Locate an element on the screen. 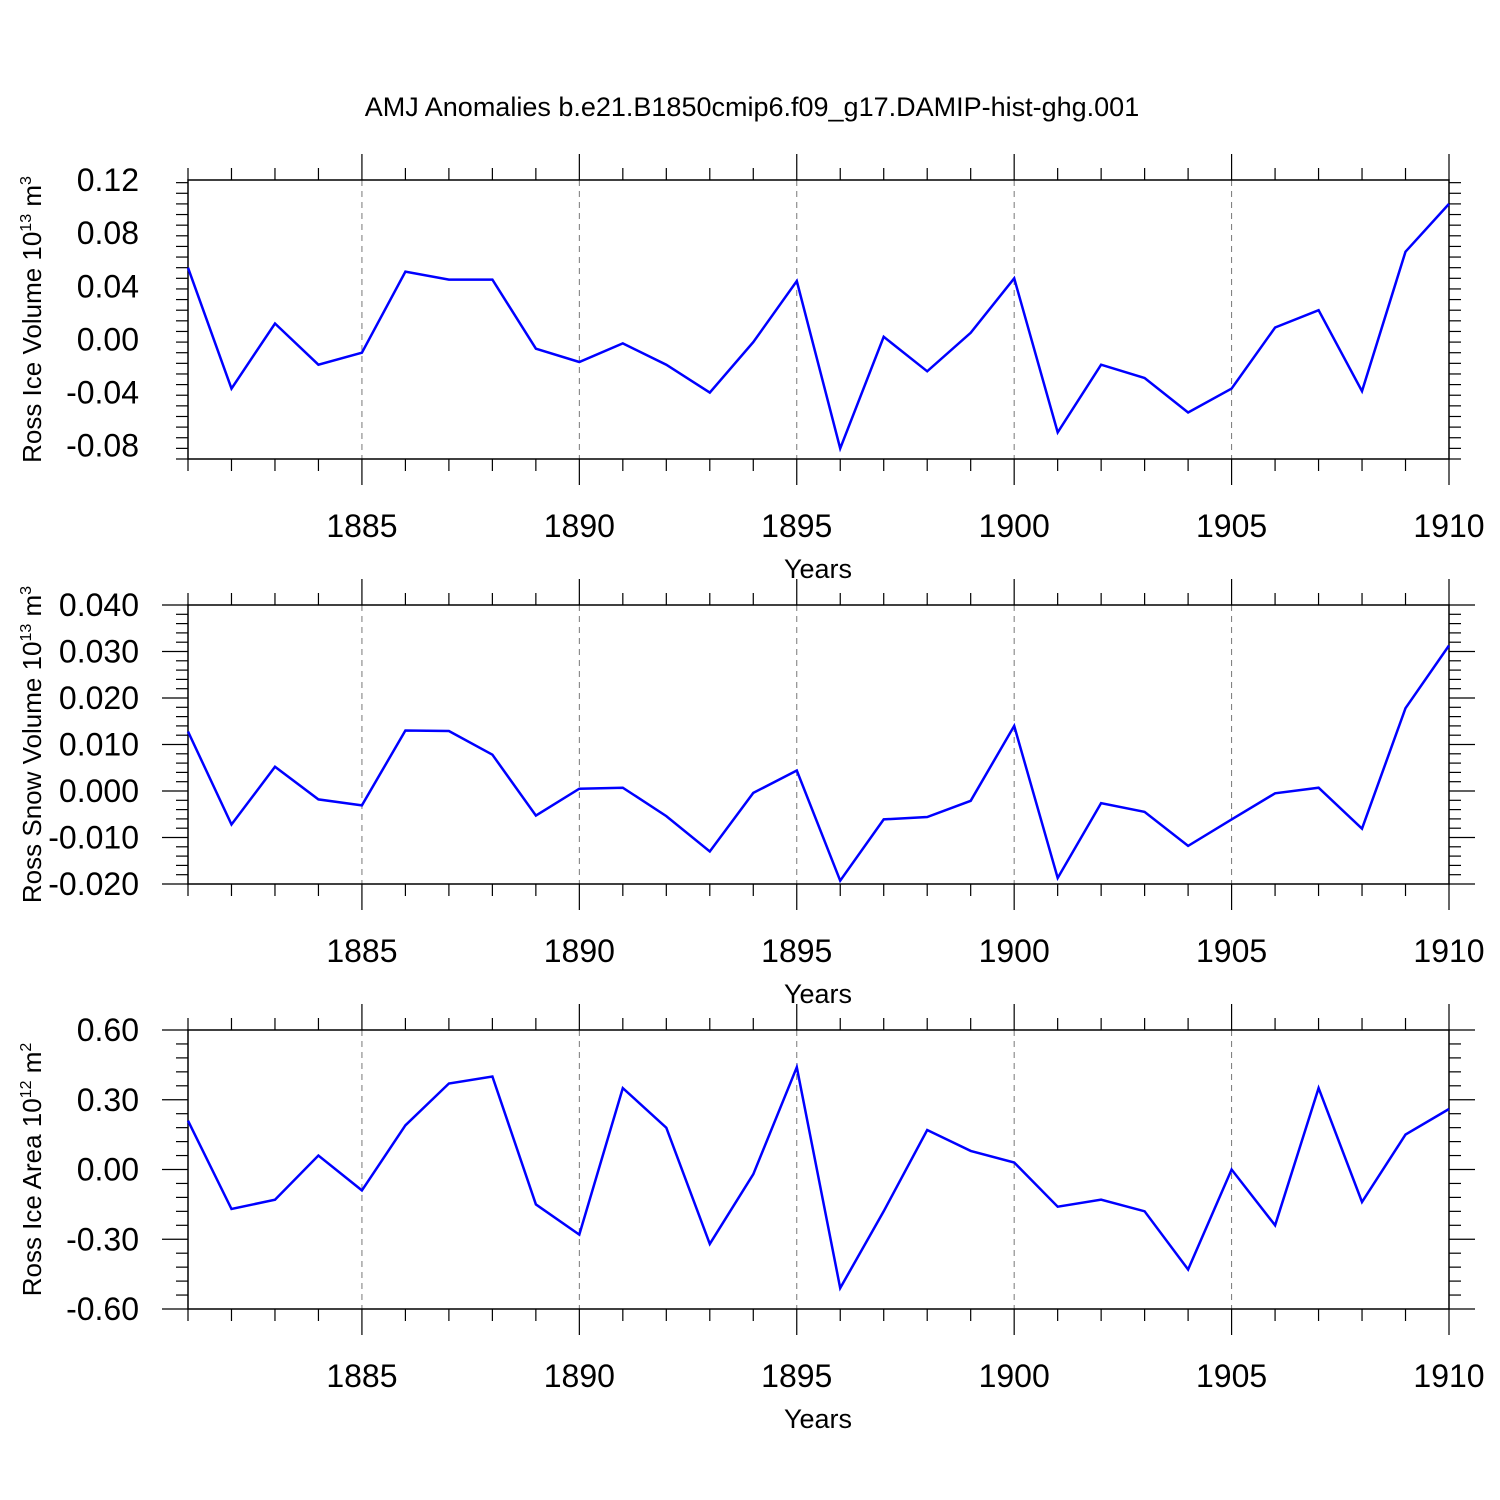 The width and height of the screenshot is (1500, 1500). y-axis-label: Ross Snow Volume 1013 m3 is located at coordinates (32, 744).